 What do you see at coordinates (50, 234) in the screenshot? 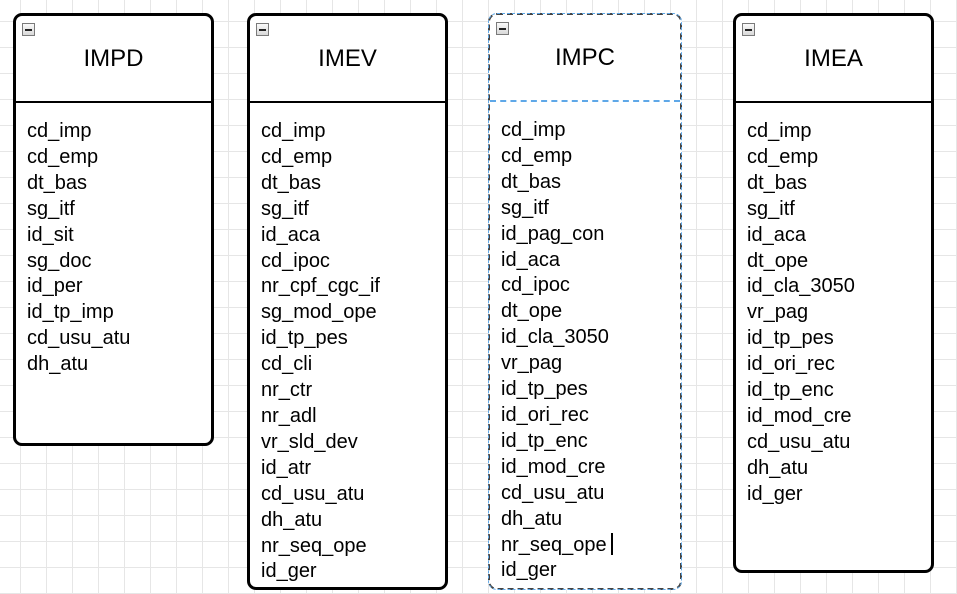
I see `entity-field: id_sit` at bounding box center [50, 234].